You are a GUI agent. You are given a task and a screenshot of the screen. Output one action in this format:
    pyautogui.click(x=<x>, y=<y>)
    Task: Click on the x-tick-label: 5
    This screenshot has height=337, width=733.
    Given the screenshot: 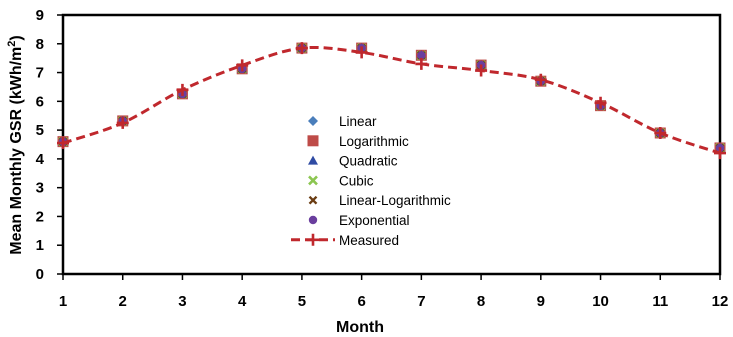 What is the action you would take?
    pyautogui.click(x=302, y=301)
    